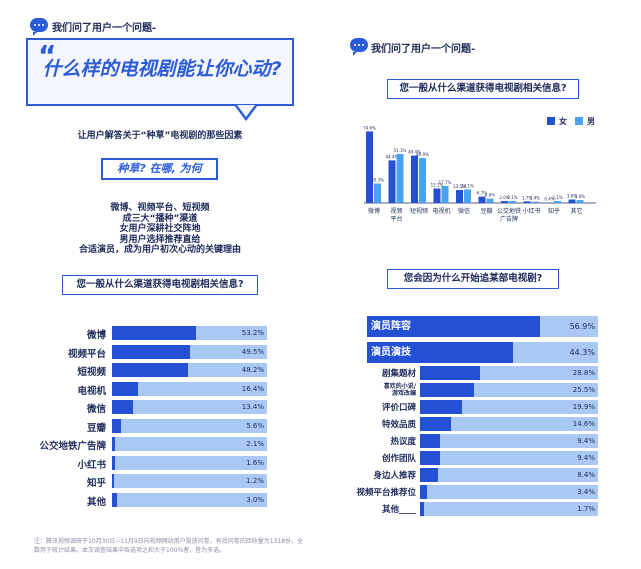 The height and width of the screenshot is (569, 641). I want to click on bar-value-label: 19.9%, so click(583, 407).